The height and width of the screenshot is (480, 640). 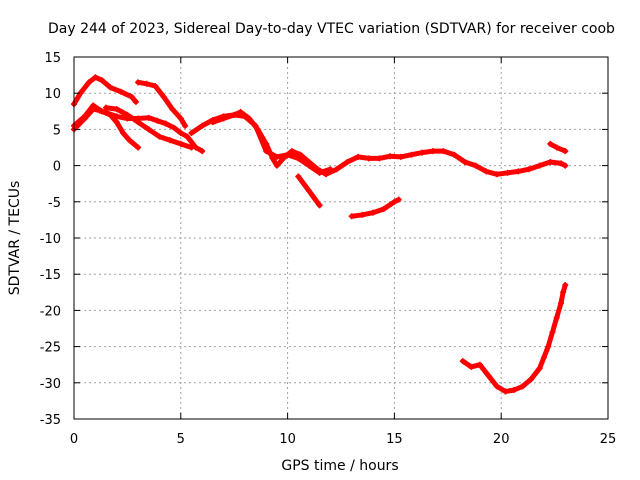 What do you see at coordinates (52, 58) in the screenshot?
I see `y-tick-label-0: 15` at bounding box center [52, 58].